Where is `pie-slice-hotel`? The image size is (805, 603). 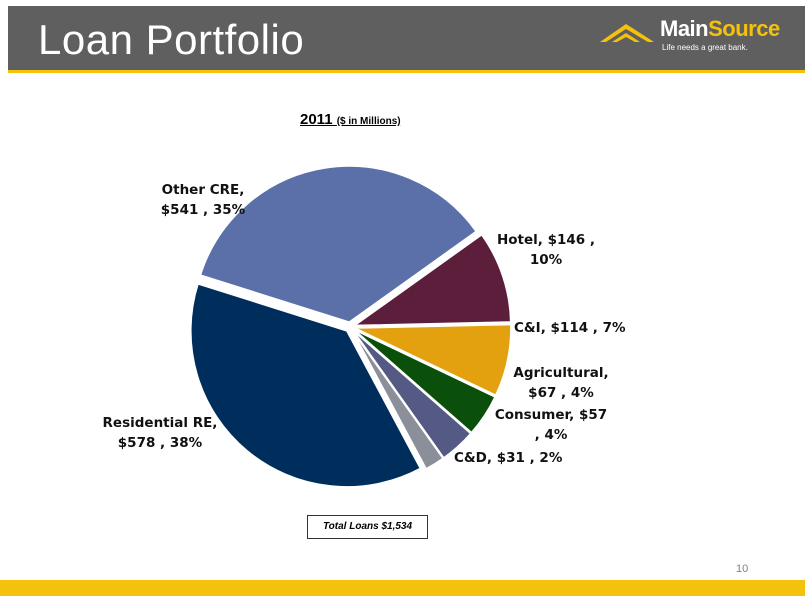 pie-slice-hotel is located at coordinates (432, 280).